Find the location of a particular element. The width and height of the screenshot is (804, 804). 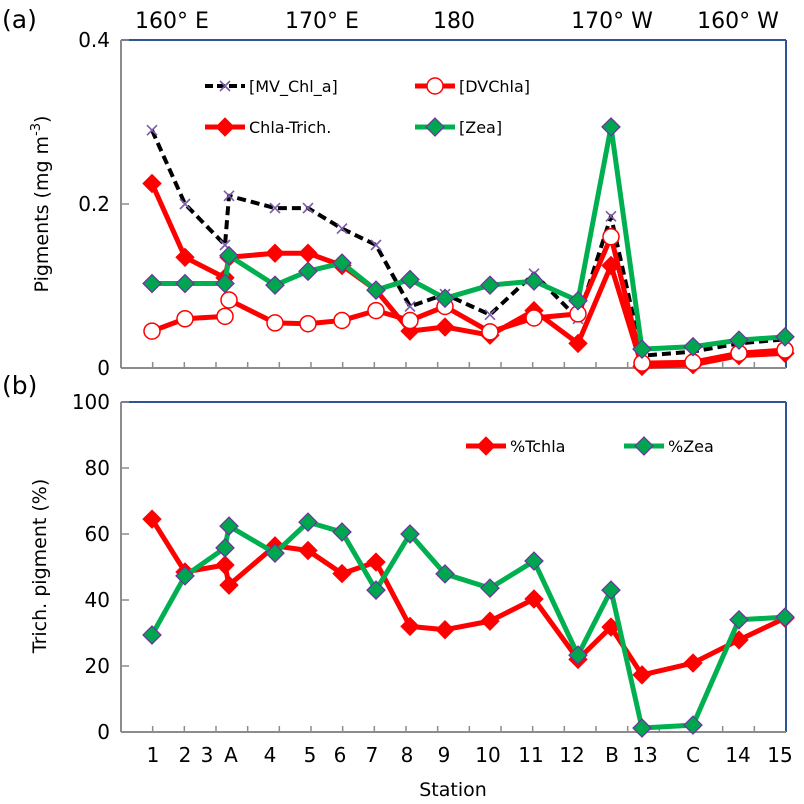

y-tick-label: 0 is located at coordinates (103, 732).